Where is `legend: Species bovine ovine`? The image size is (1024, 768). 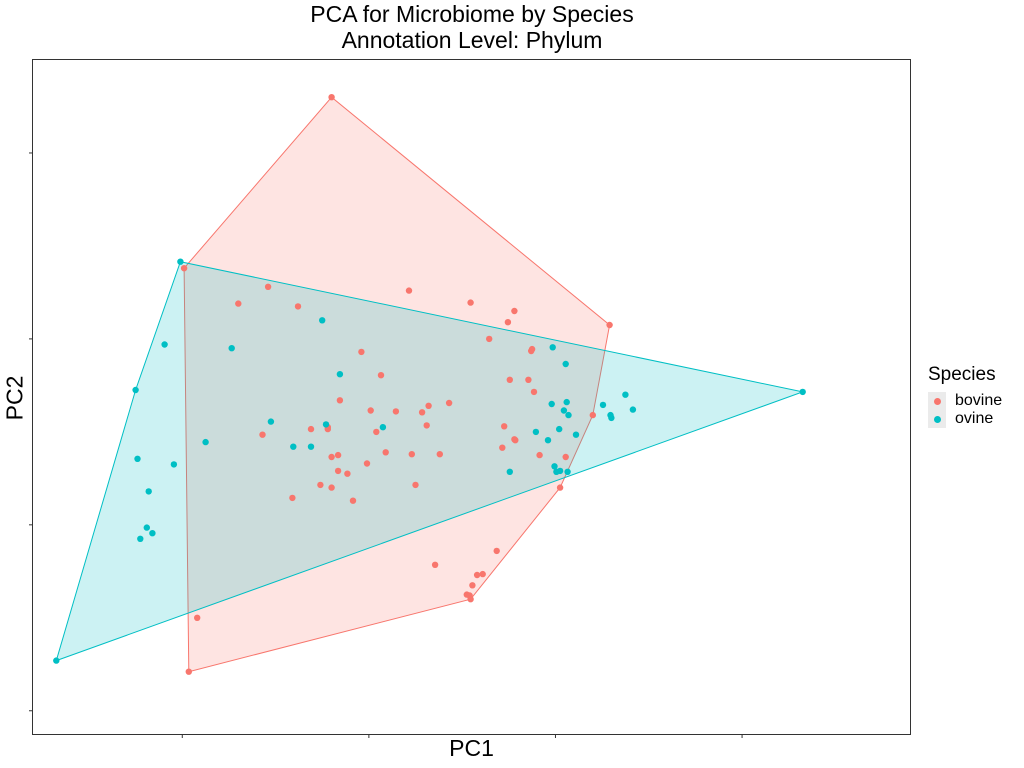
legend: Species bovine ovine is located at coordinates (965, 396).